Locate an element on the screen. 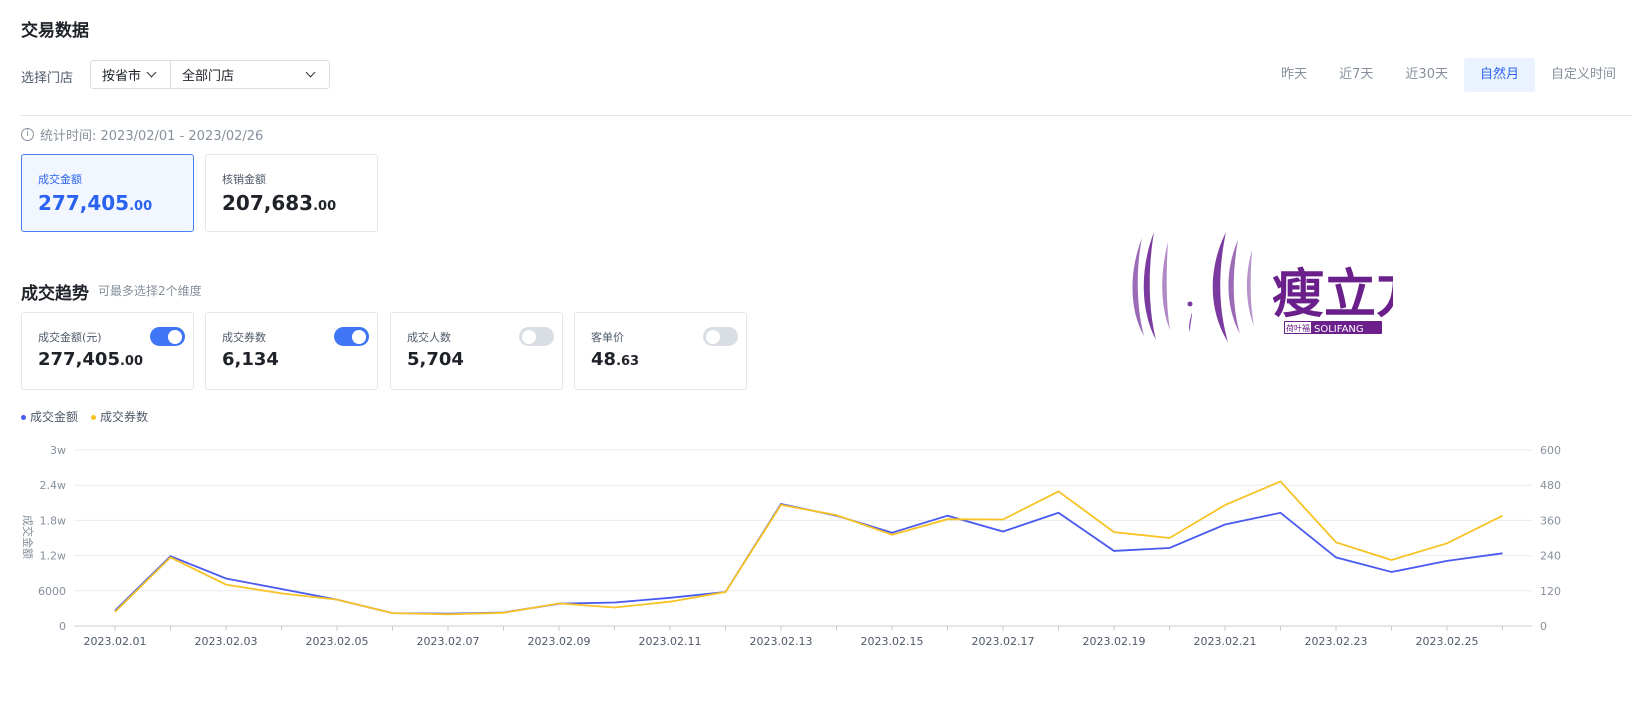 The image size is (1632, 711). region-select: 按省市 is located at coordinates (130, 74).